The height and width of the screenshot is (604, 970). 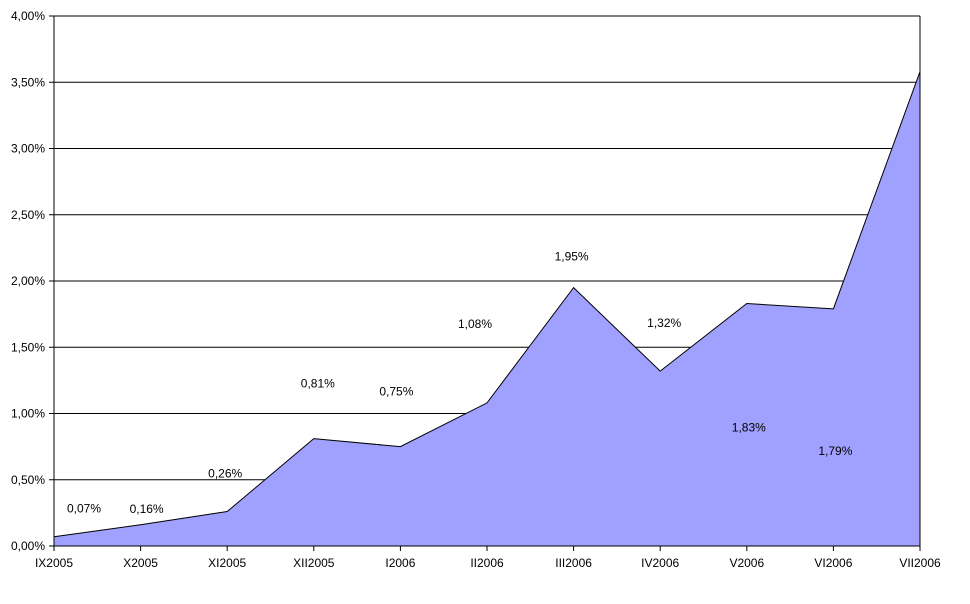 I want to click on x-tick-label: XI2005, so click(x=227, y=563).